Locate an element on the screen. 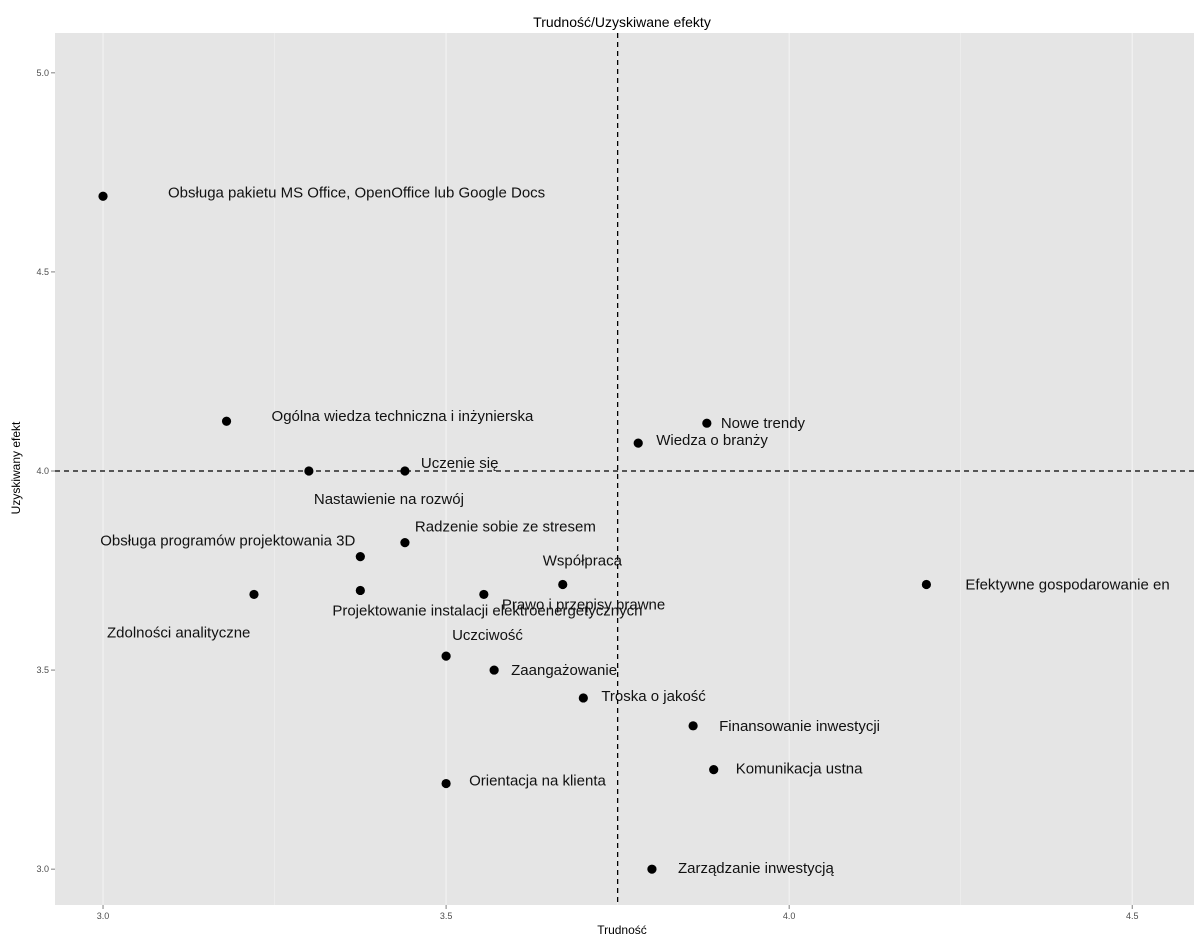  y-tick-label: 4.5 is located at coordinates (42, 272).